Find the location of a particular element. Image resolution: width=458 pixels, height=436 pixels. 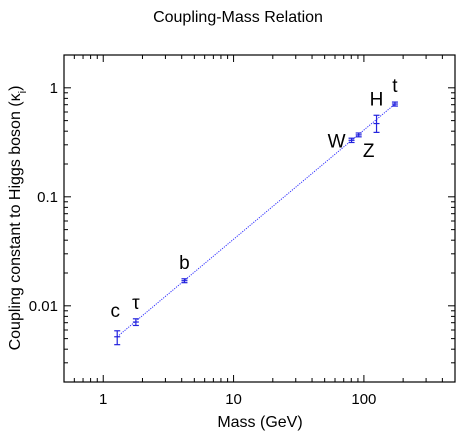

y-axis-label-main: Coupling constant to Higgs boson (κ is located at coordinates (15, 221).